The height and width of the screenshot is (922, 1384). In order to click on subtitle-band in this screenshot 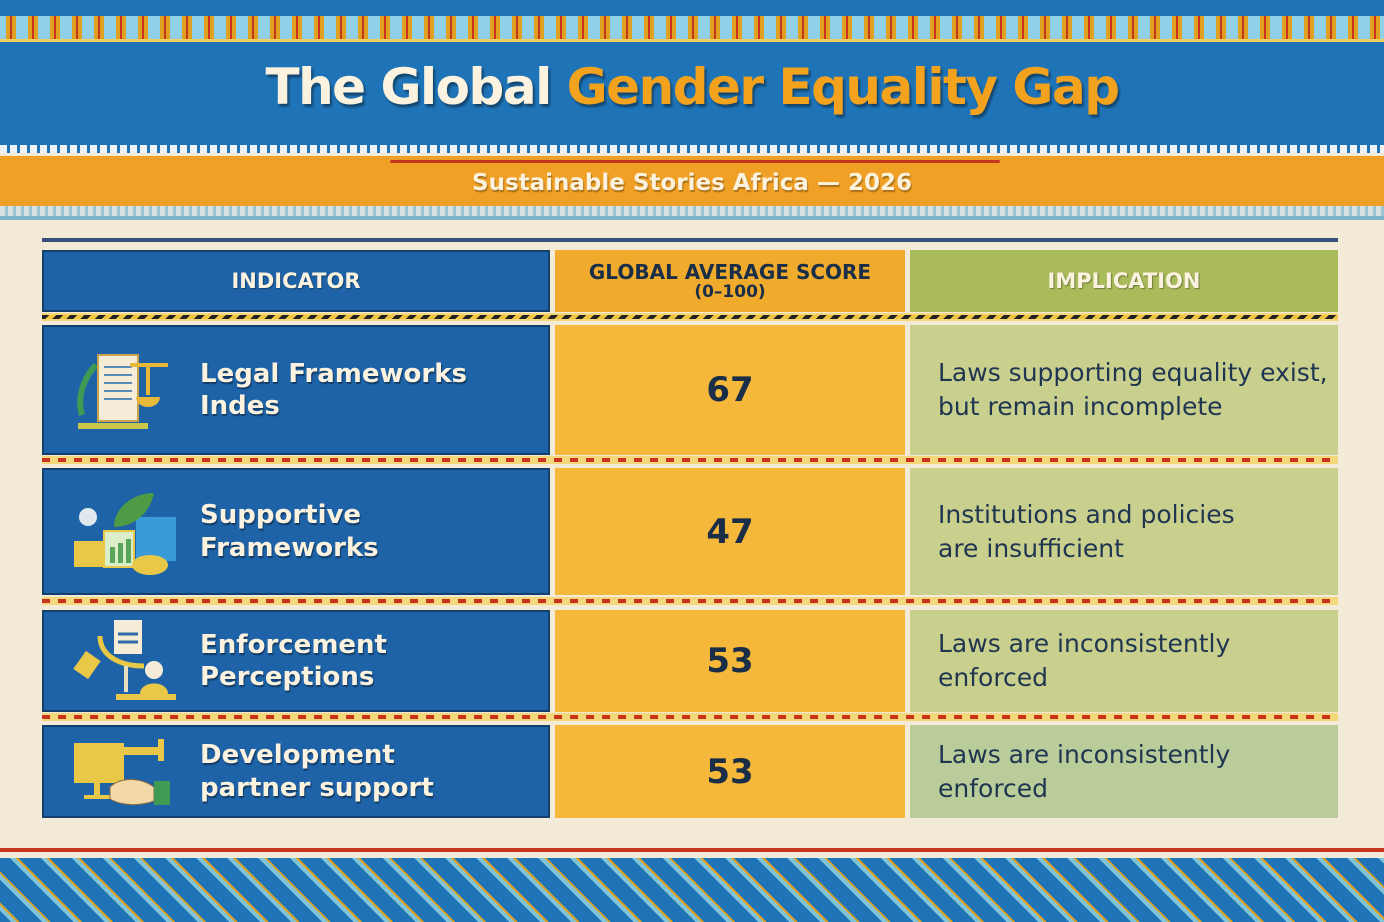, I will do `click(692, 182)`.